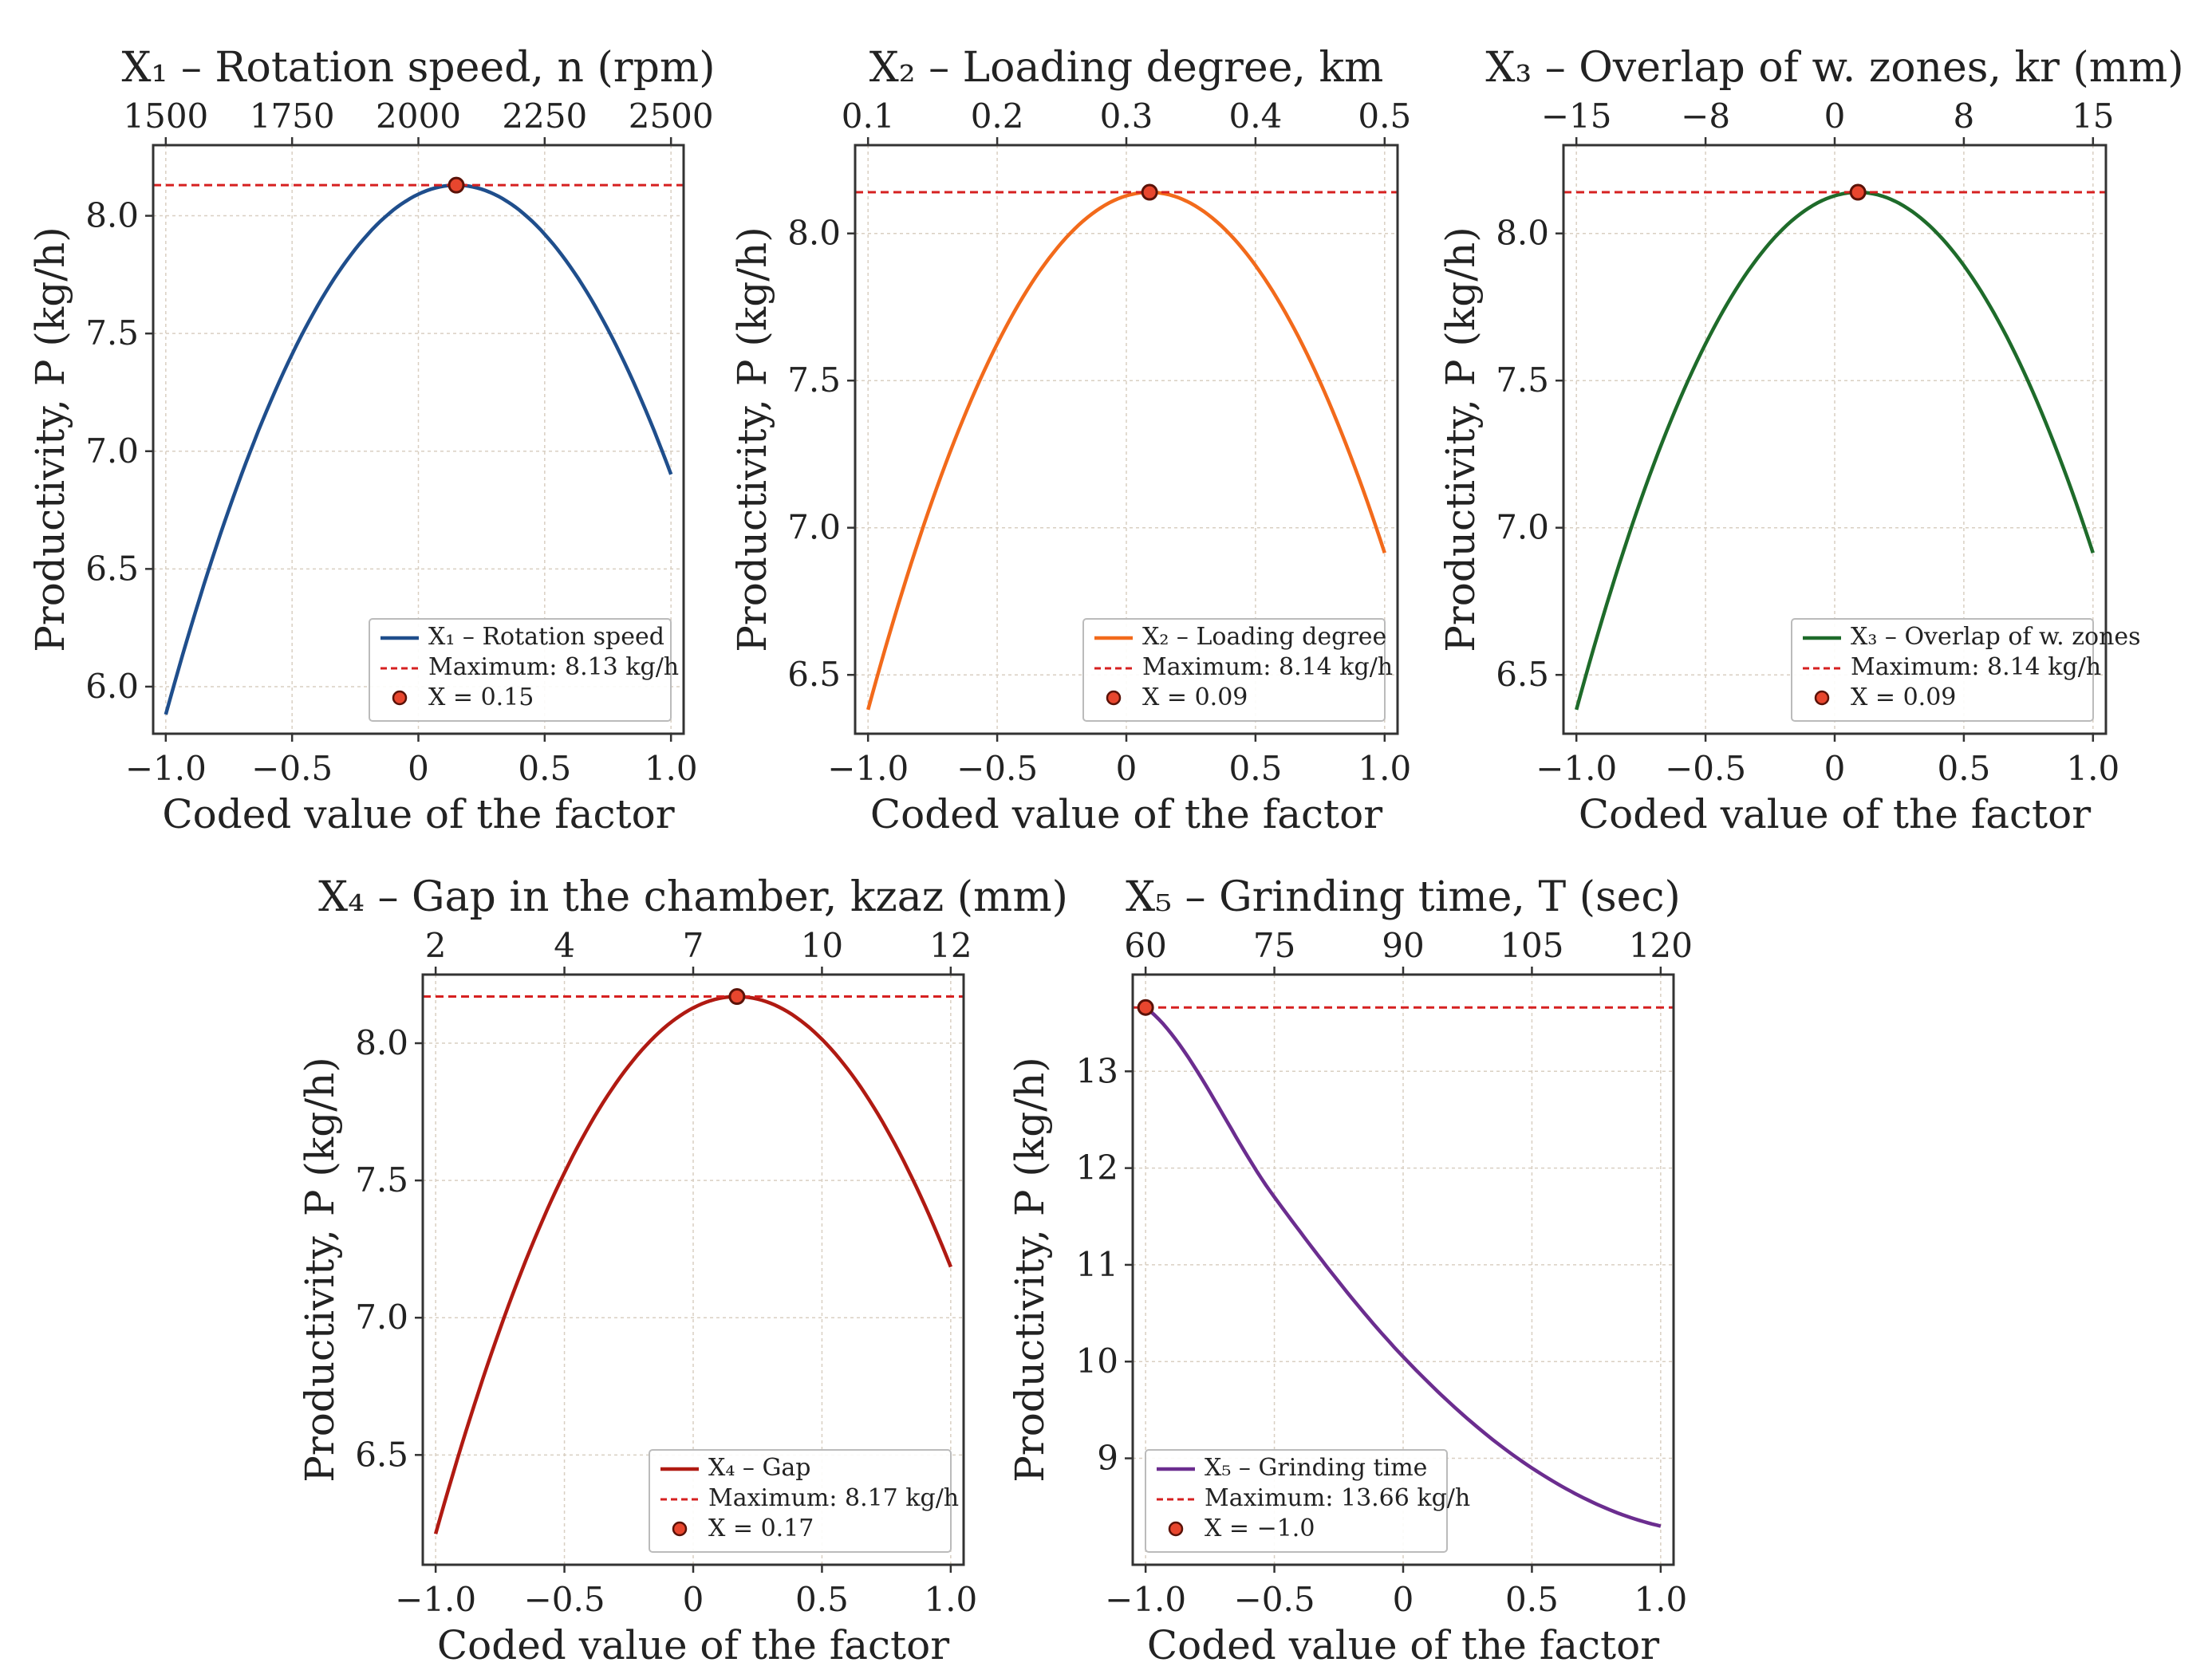 The height and width of the screenshot is (1678, 2212). Describe the element at coordinates (760, 1468) in the screenshot. I see `legend-series-label: X₄ – Gap` at that location.